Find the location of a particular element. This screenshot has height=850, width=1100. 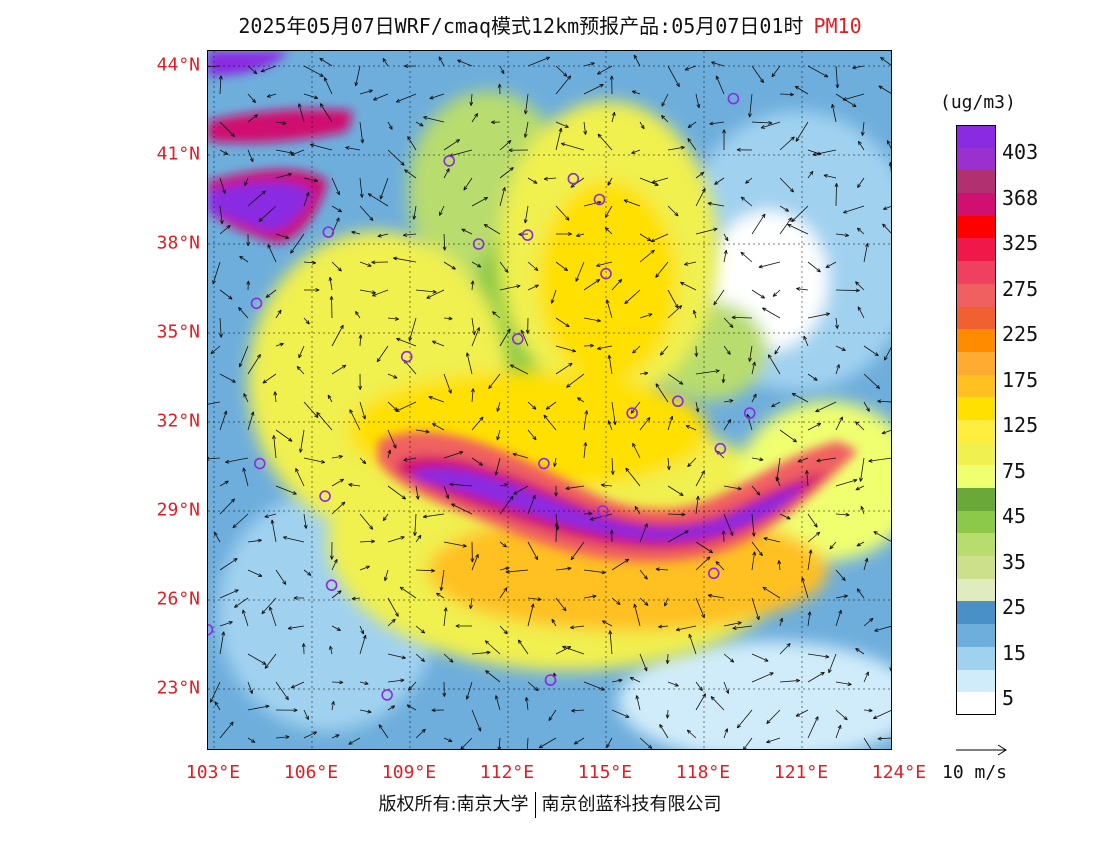

wind-reference-arrow is located at coordinates (981, 750).